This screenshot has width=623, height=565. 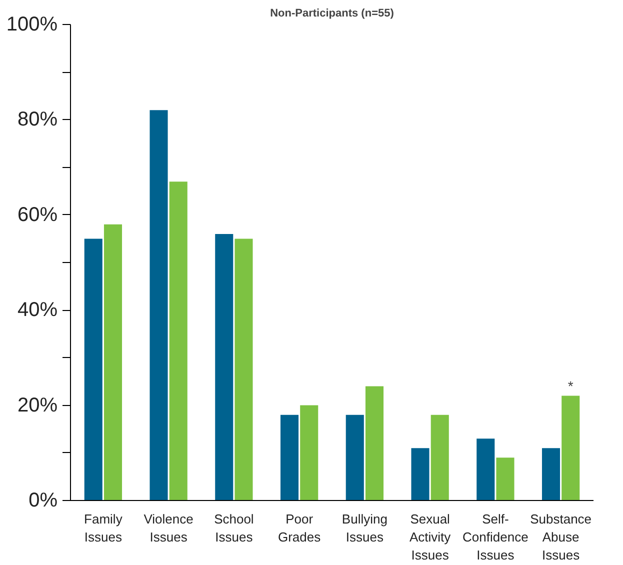 I want to click on x-tick-label: Substance Abuse Issues, so click(x=561, y=537).